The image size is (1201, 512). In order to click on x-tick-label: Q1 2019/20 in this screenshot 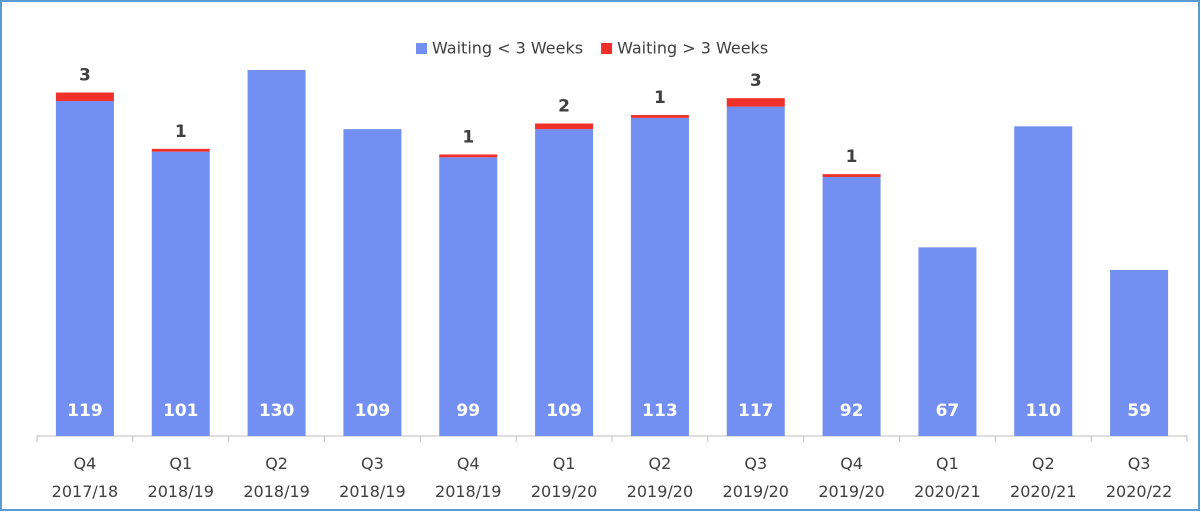, I will do `click(564, 477)`.